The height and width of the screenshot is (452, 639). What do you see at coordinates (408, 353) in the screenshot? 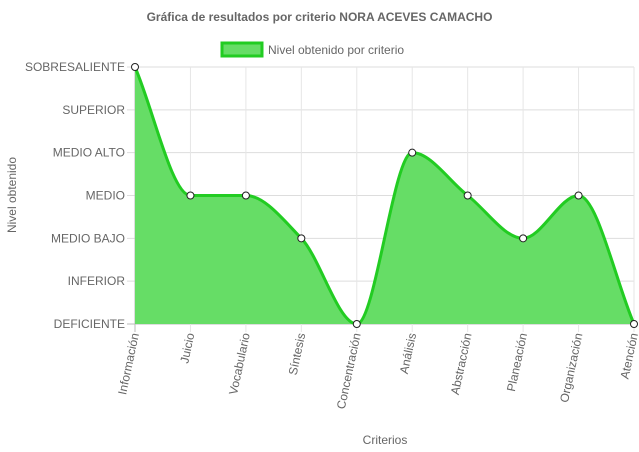
I see `x-tick-label: Análisis` at bounding box center [408, 353].